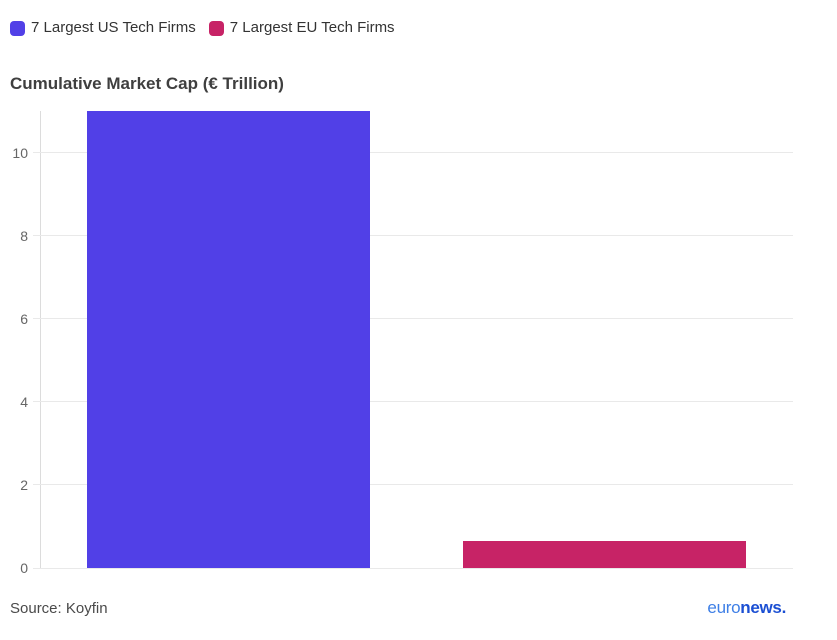 The height and width of the screenshot is (640, 837). I want to click on legend-item-us-tech-firms: 7 Largest US Tech Firms, so click(103, 28).